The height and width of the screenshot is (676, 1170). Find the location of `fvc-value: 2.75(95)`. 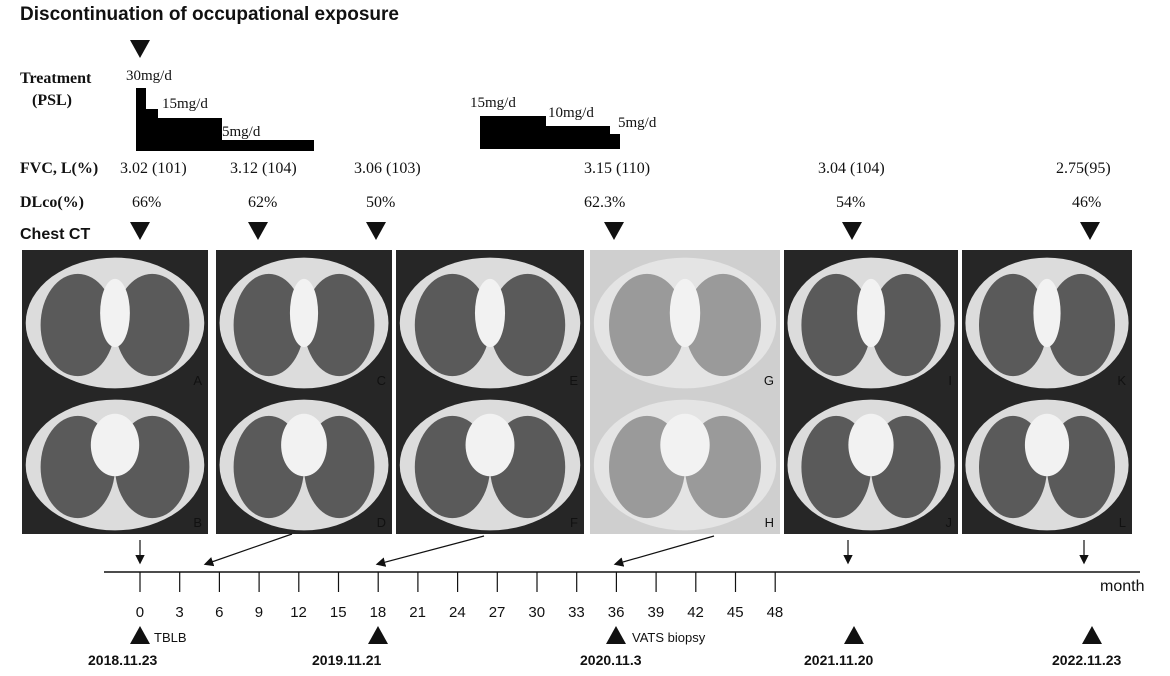

fvc-value: 2.75(95) is located at coordinates (1083, 168).